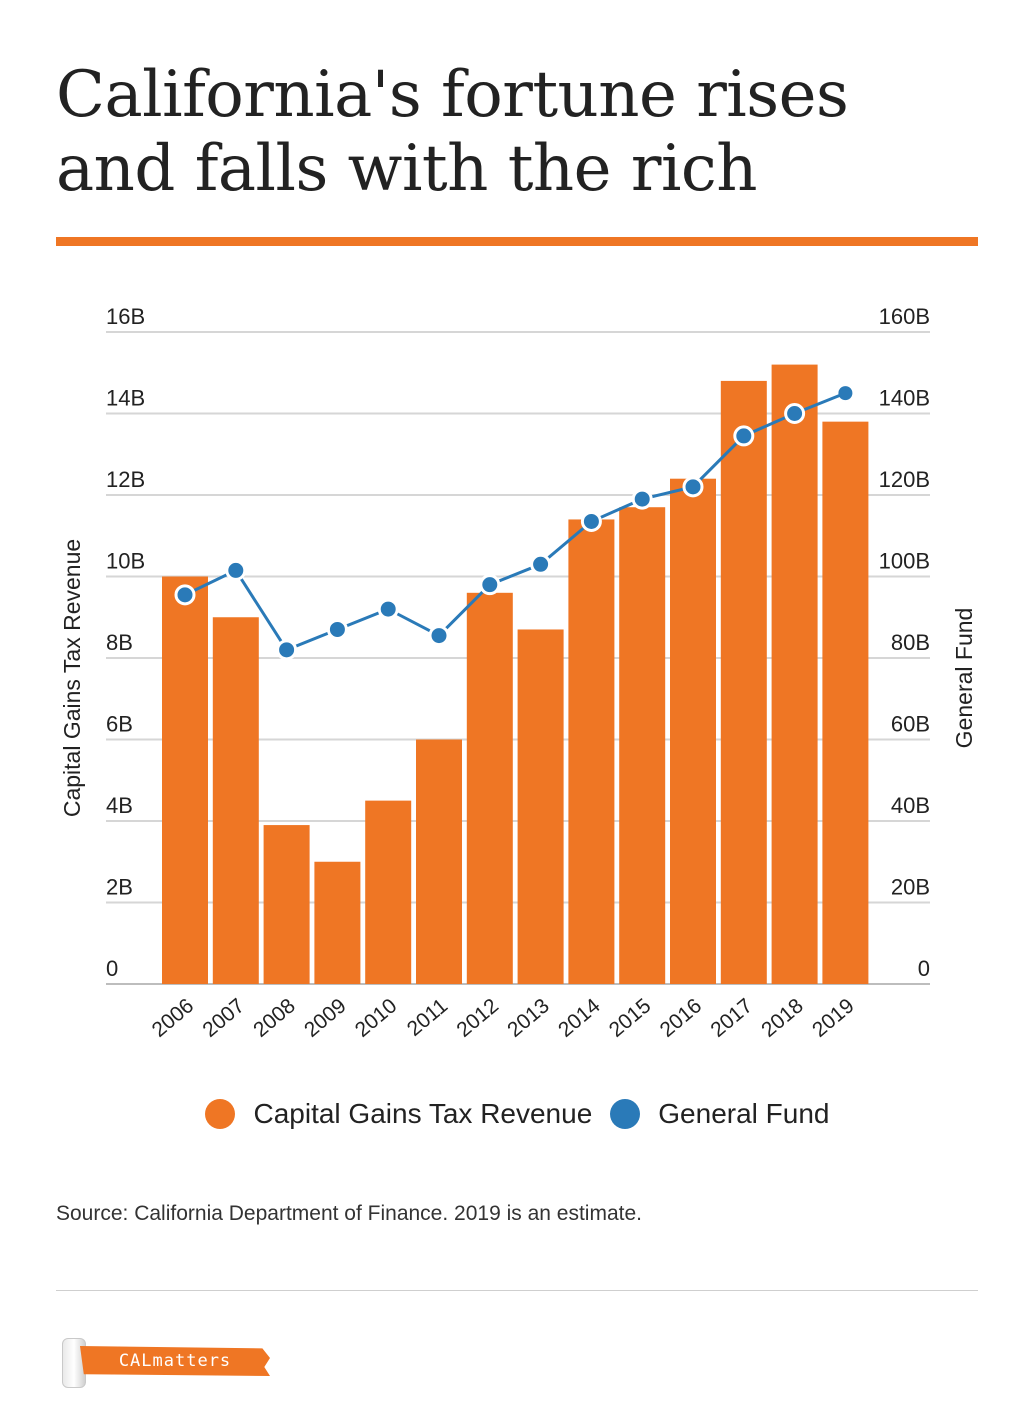 Image resolution: width=1035 pixels, height=1426 pixels. Describe the element at coordinates (731, 1018) in the screenshot. I see `x-tick-label: 2017` at that location.